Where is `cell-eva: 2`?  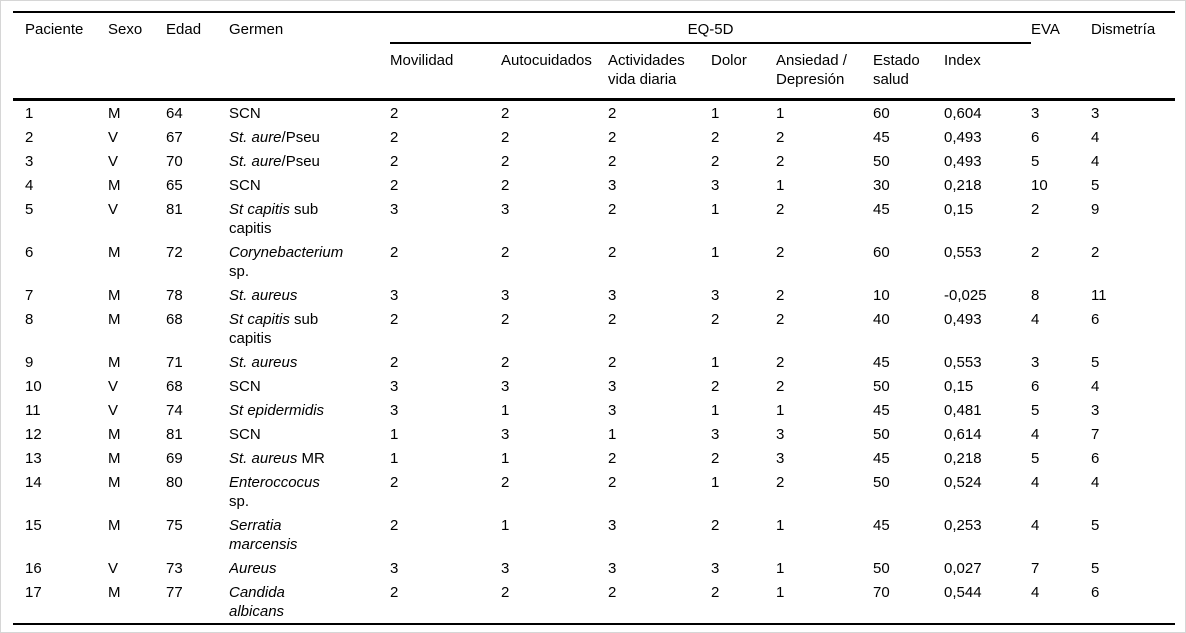 cell-eva: 2 is located at coordinates (1035, 209).